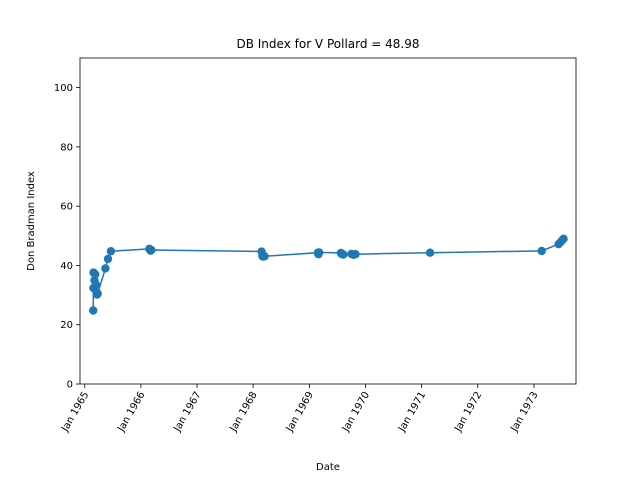  What do you see at coordinates (66, 325) in the screenshot?
I see `y-tick-label: 20` at bounding box center [66, 325].